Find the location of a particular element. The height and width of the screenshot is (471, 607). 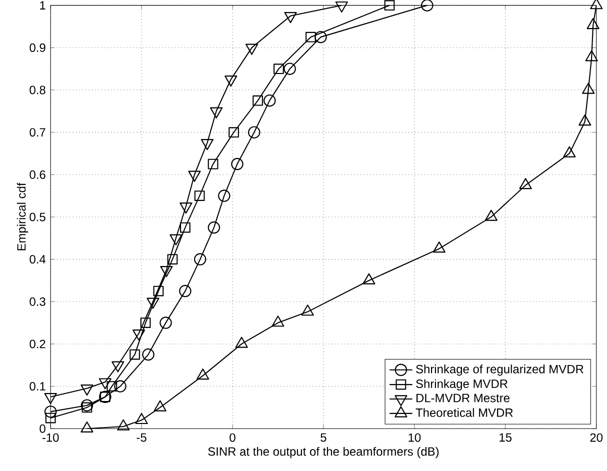

y-tick-label: 0.1 is located at coordinates (38, 386).